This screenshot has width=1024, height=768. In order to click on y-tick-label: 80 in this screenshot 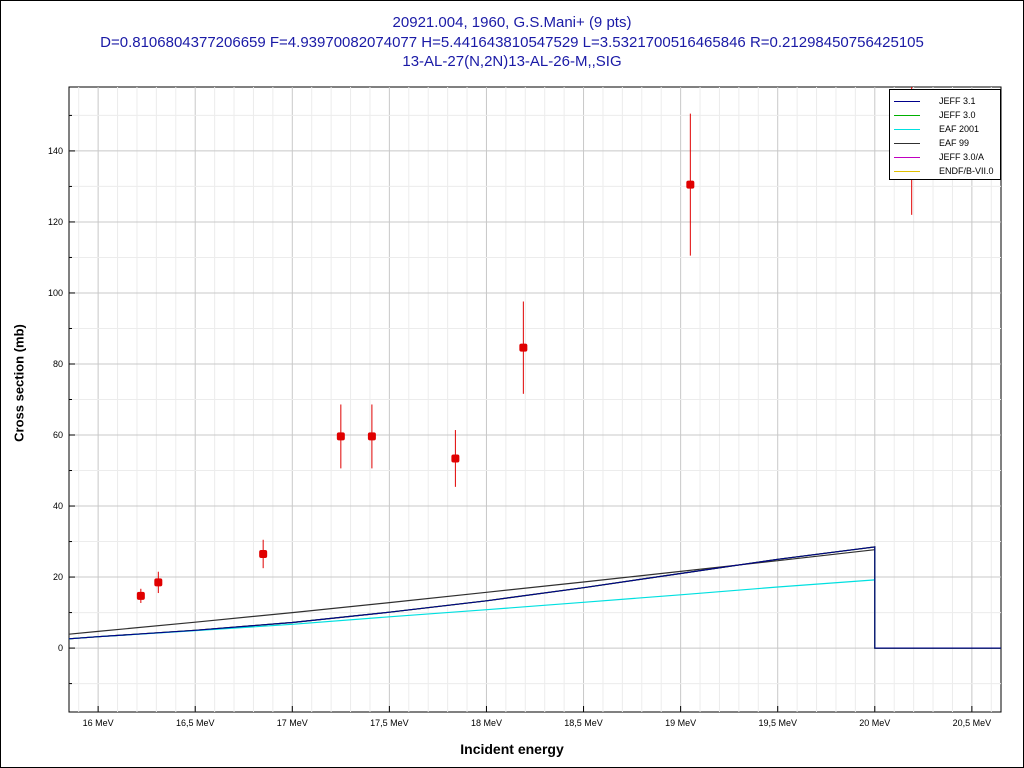, I will do `click(58, 364)`.